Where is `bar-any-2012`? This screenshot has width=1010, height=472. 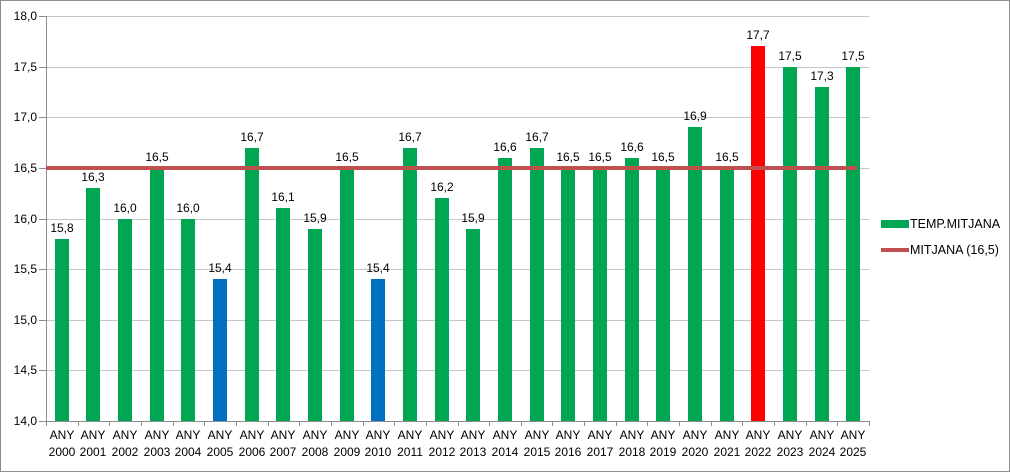 bar-any-2012 is located at coordinates (442, 309).